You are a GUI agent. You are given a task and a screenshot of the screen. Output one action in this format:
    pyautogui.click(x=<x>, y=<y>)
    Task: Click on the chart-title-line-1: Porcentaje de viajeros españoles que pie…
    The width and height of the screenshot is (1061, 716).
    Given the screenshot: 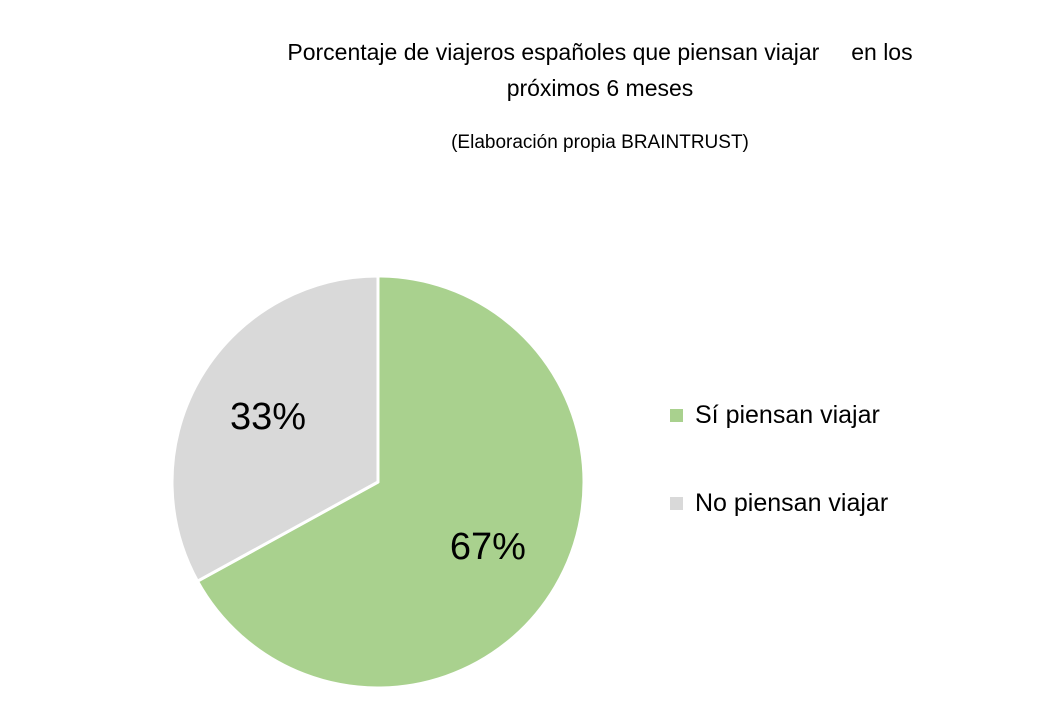 What is the action you would take?
    pyautogui.click(x=600, y=52)
    